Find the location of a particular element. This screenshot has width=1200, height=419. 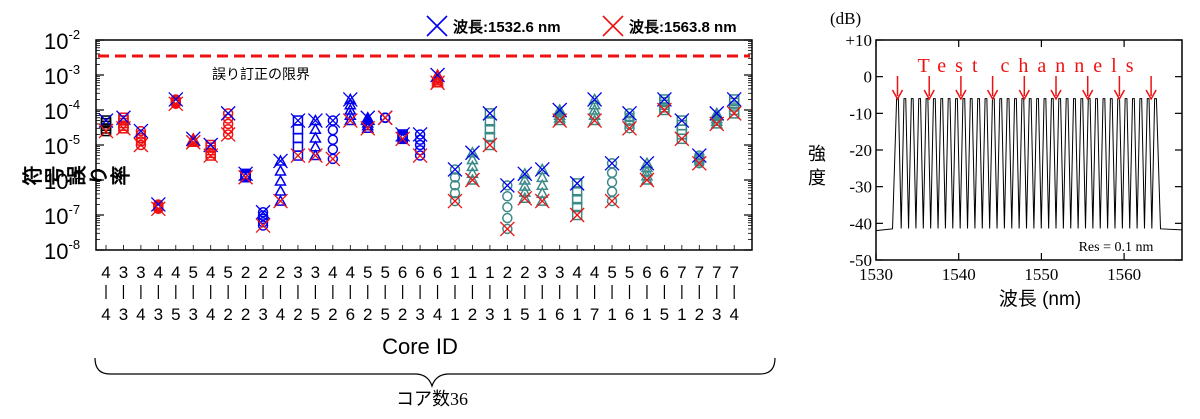

core-id-bottom: 5 is located at coordinates (384, 314).